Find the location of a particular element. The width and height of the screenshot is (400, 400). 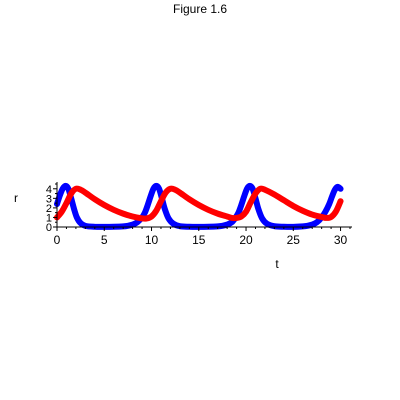

x-tick-label: 20 is located at coordinates (246, 240).